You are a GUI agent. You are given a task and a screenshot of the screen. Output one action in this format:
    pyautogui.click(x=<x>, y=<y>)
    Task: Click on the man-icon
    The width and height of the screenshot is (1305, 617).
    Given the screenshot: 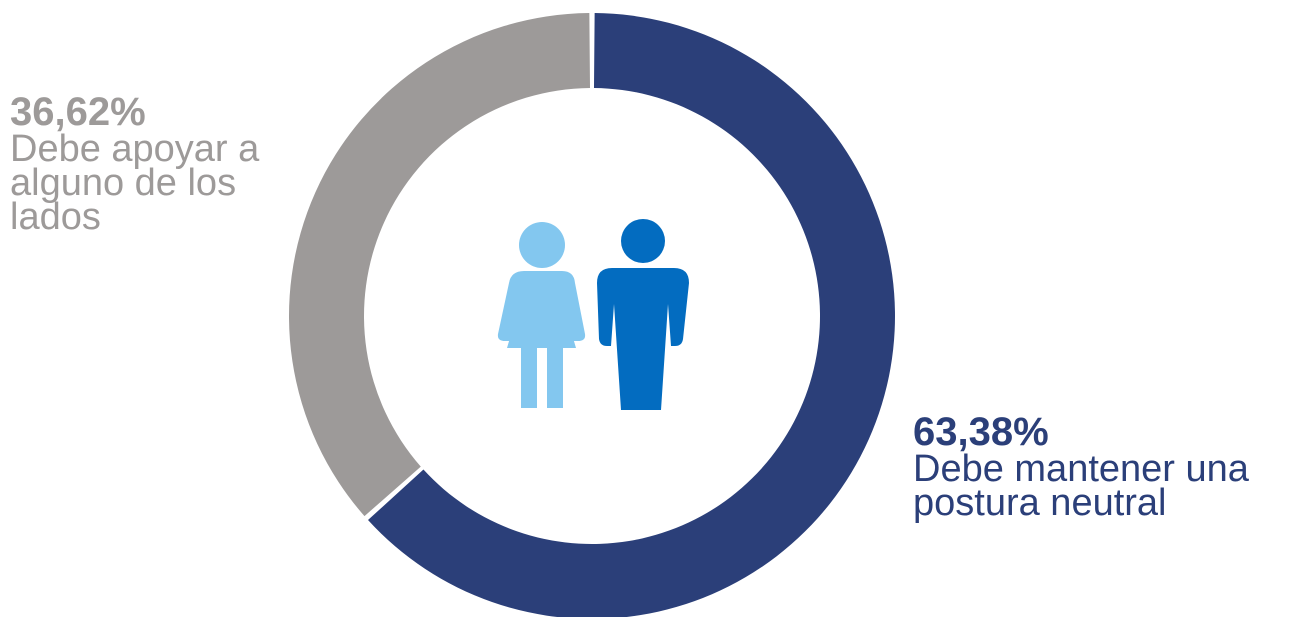 What is the action you would take?
    pyautogui.click(x=643, y=314)
    